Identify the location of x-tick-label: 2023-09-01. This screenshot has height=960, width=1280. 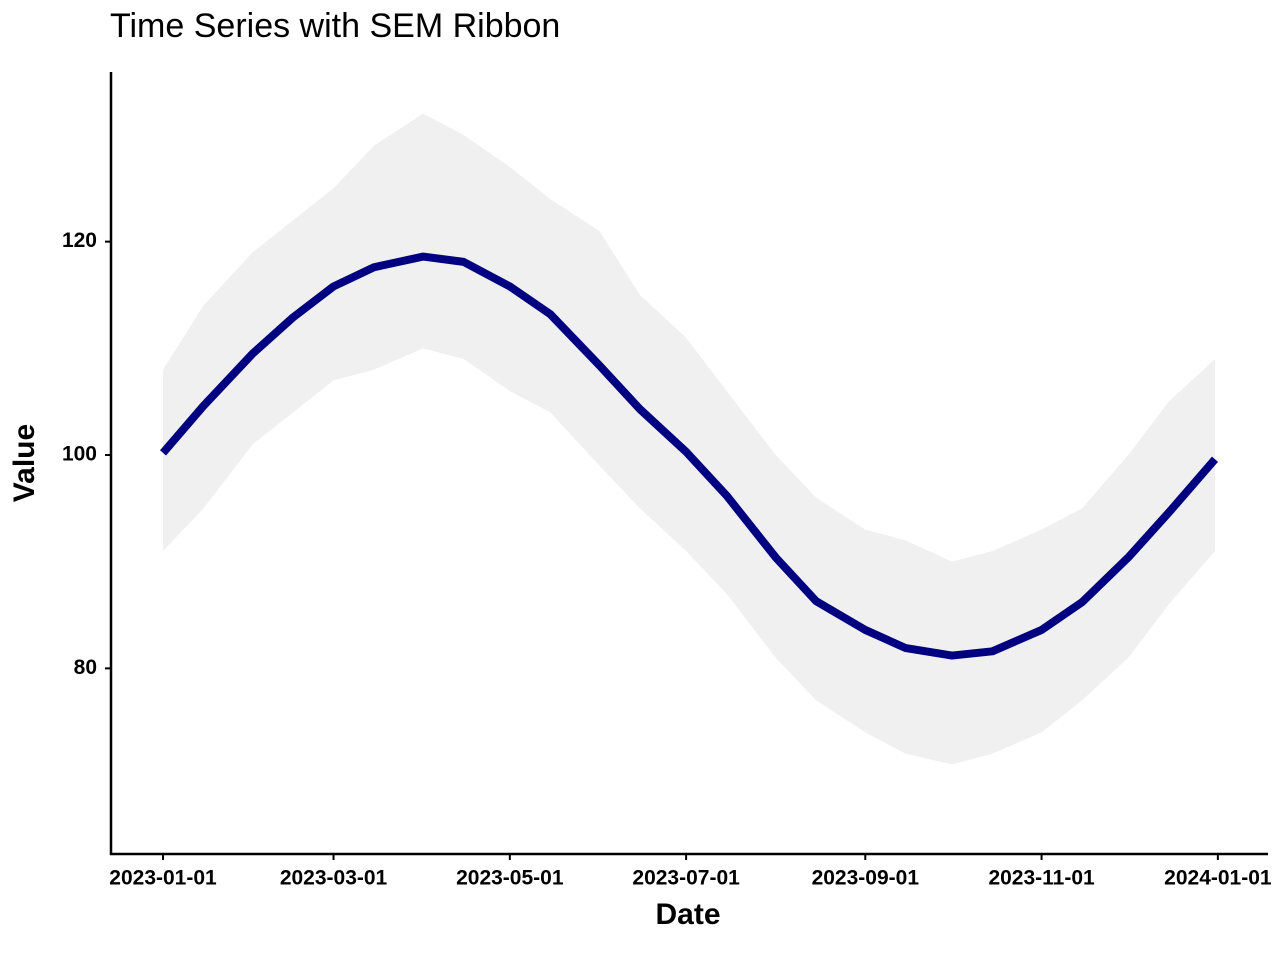
(866, 878).